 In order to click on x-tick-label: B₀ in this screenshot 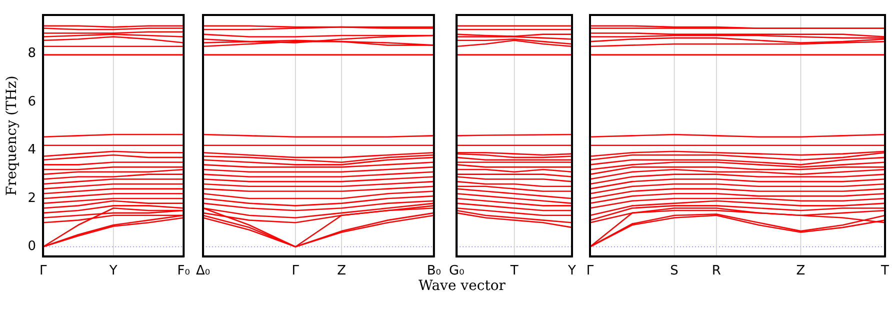, I will do `click(434, 271)`.